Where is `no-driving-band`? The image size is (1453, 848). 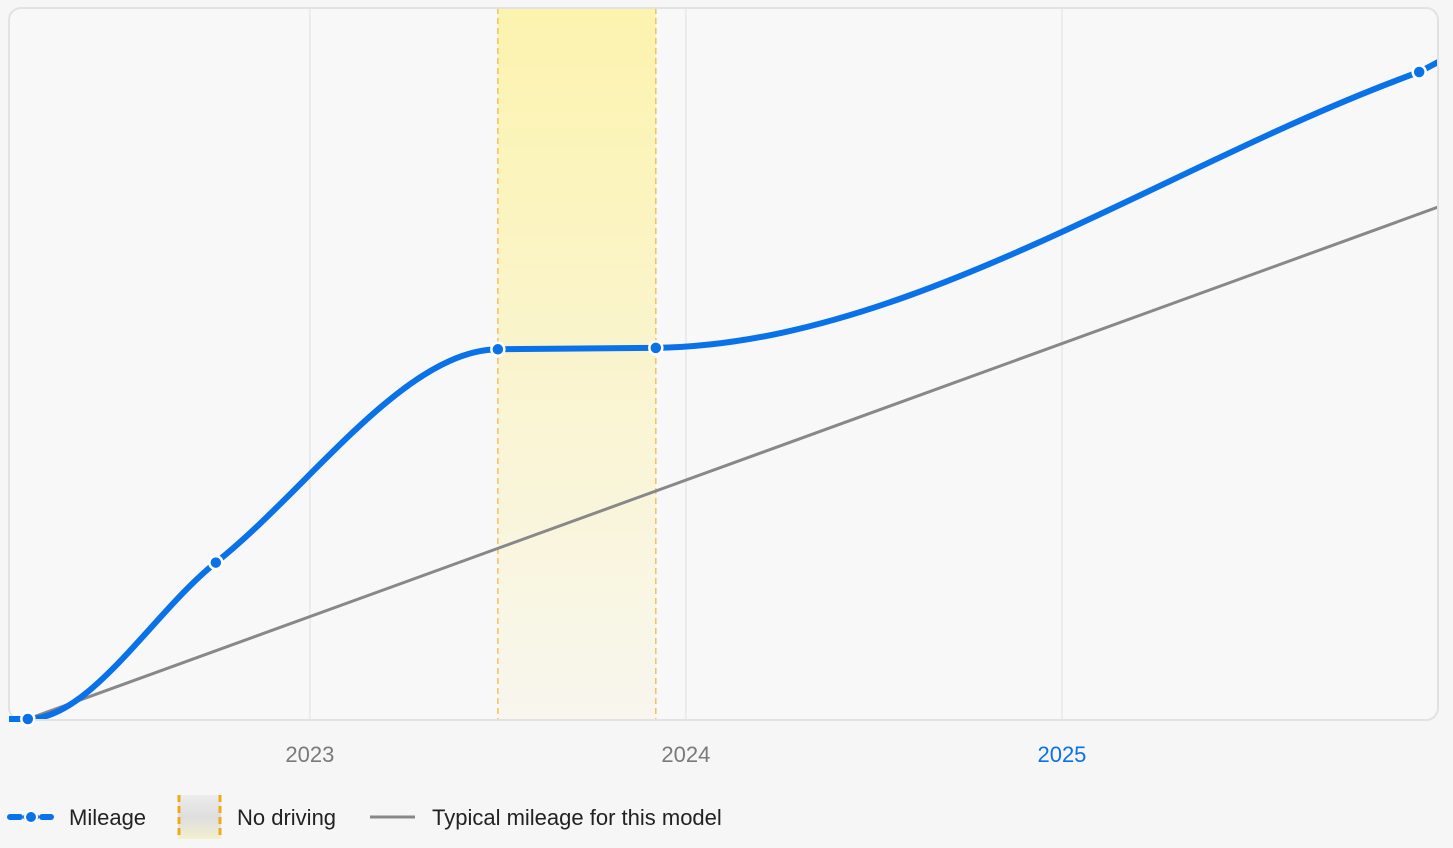
no-driving-band is located at coordinates (577, 363).